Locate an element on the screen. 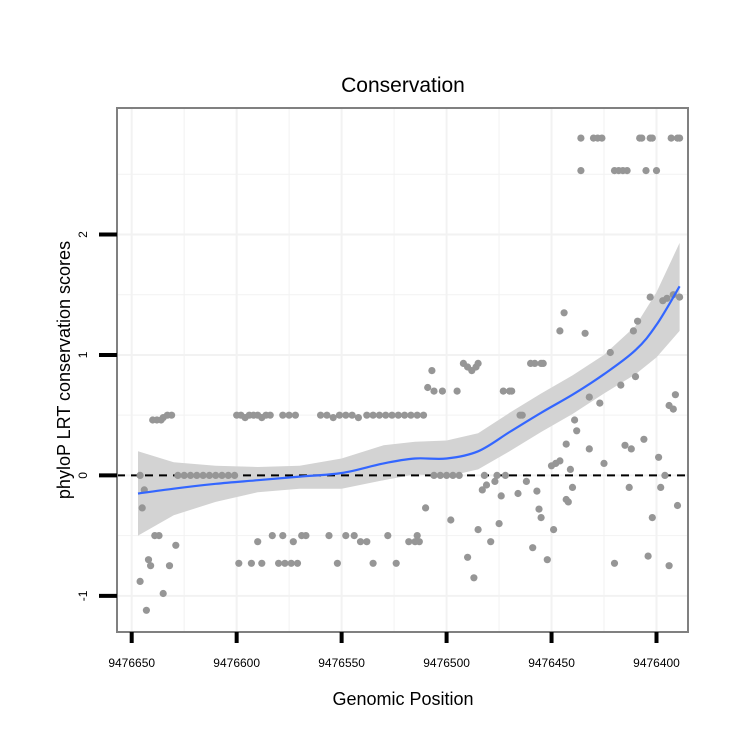 The width and height of the screenshot is (750, 750). x-tick-label: 9476650 is located at coordinates (131, 663).